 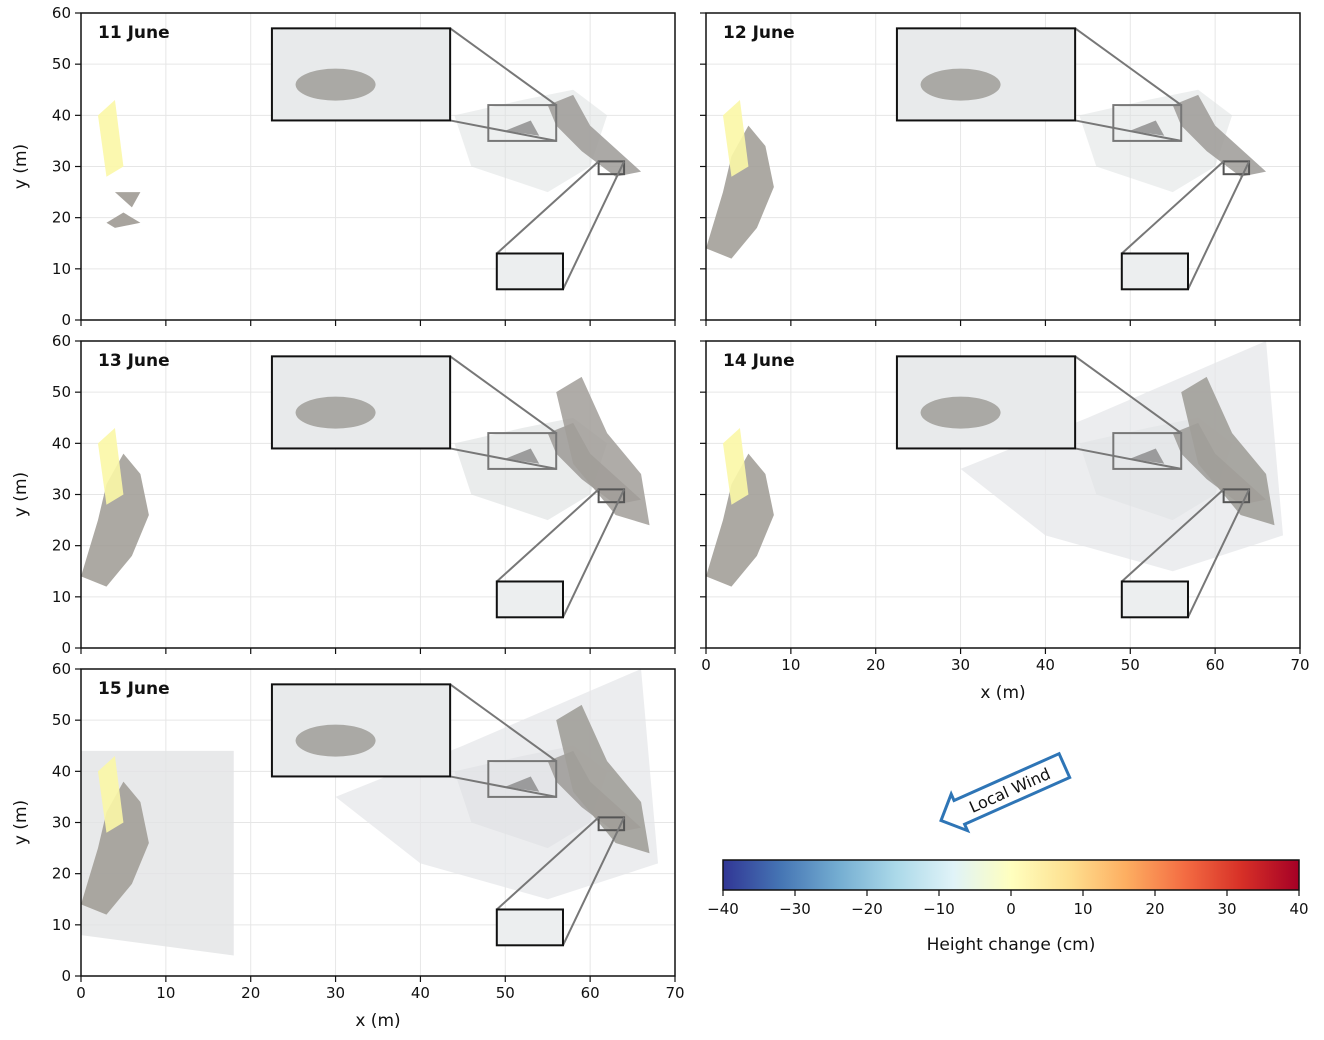 What do you see at coordinates (134, 689) in the screenshot?
I see `panel-title: 15 June` at bounding box center [134, 689].